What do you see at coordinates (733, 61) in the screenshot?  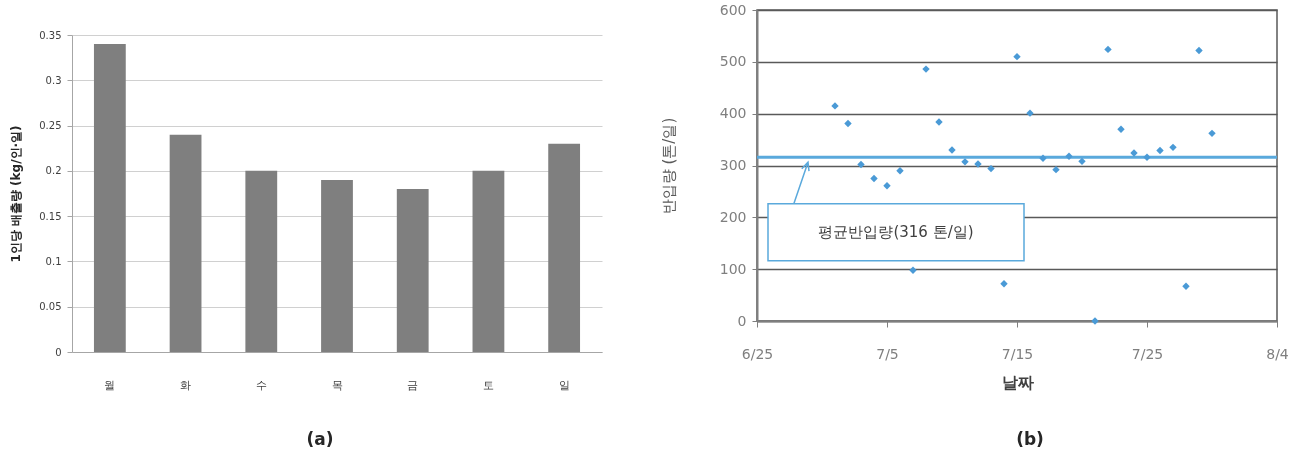 I see `y-tick-label: 500` at bounding box center [733, 61].